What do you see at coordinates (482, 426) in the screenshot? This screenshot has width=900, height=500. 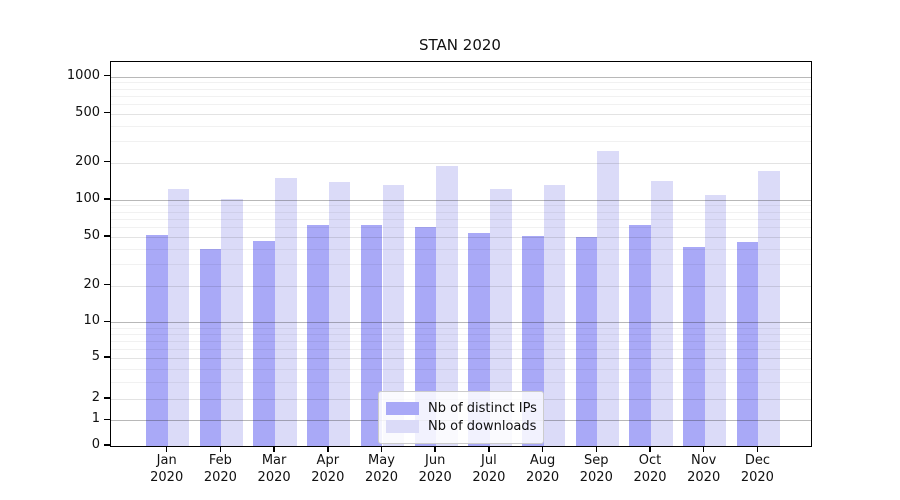 I see `legend-label-downloads: Nb of downloads` at bounding box center [482, 426].